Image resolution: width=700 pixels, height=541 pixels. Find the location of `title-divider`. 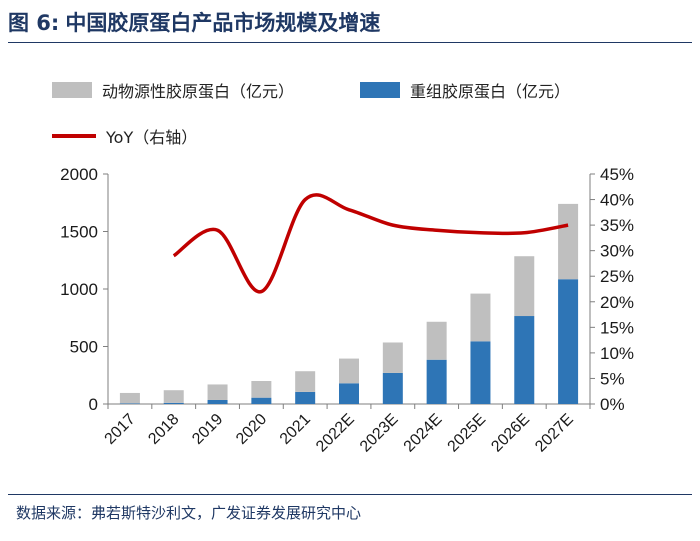

title-divider is located at coordinates (350, 42).